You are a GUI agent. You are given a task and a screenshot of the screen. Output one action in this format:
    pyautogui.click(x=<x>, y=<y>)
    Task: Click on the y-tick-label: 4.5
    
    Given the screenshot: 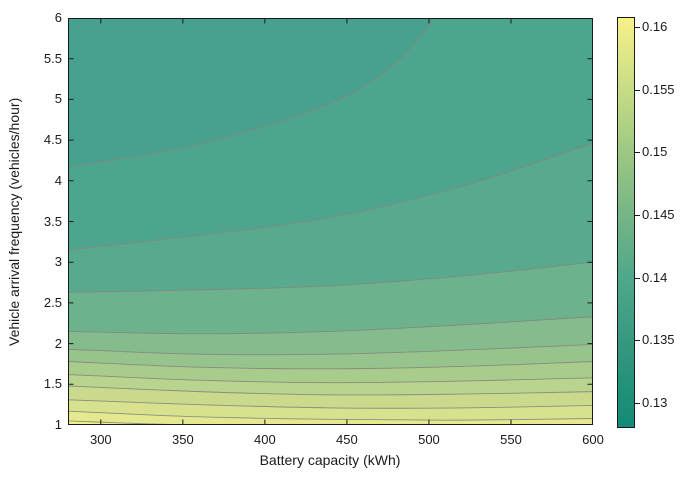 What is the action you would take?
    pyautogui.click(x=52, y=140)
    